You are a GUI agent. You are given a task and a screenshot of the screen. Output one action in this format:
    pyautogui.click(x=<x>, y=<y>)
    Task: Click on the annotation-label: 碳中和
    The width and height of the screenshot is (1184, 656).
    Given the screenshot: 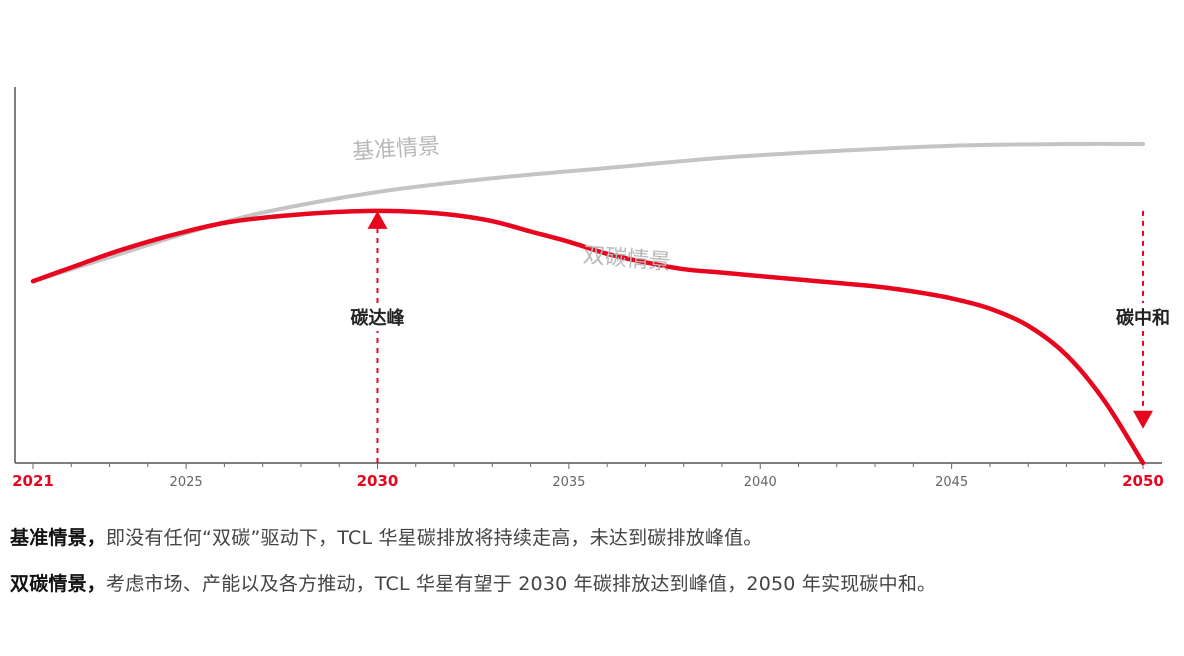 What is the action you would take?
    pyautogui.click(x=1143, y=318)
    